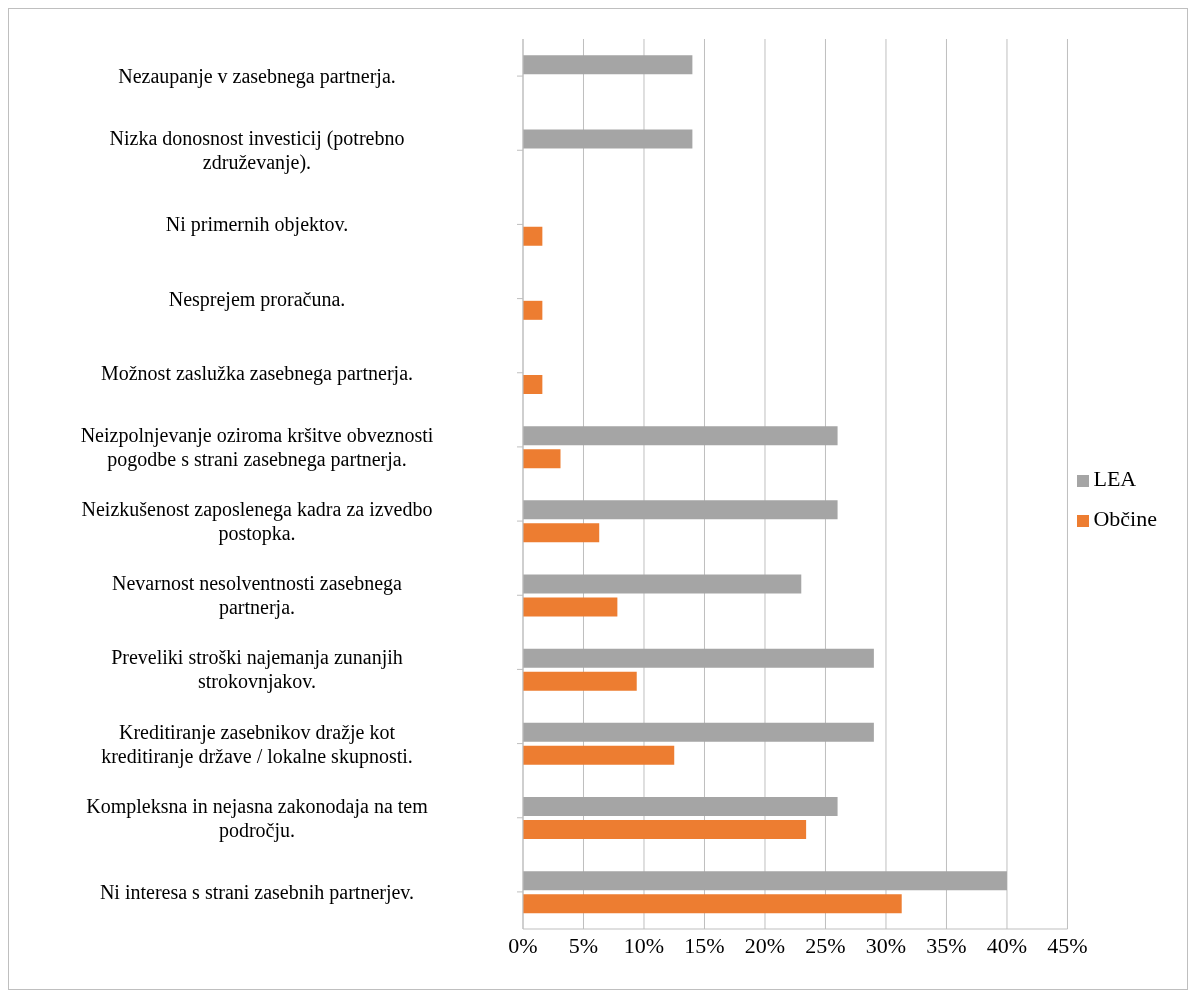 This screenshot has height=996, width=1194. Describe the element at coordinates (1067, 945) in the screenshot. I see `x-tick-label: 45%` at that location.